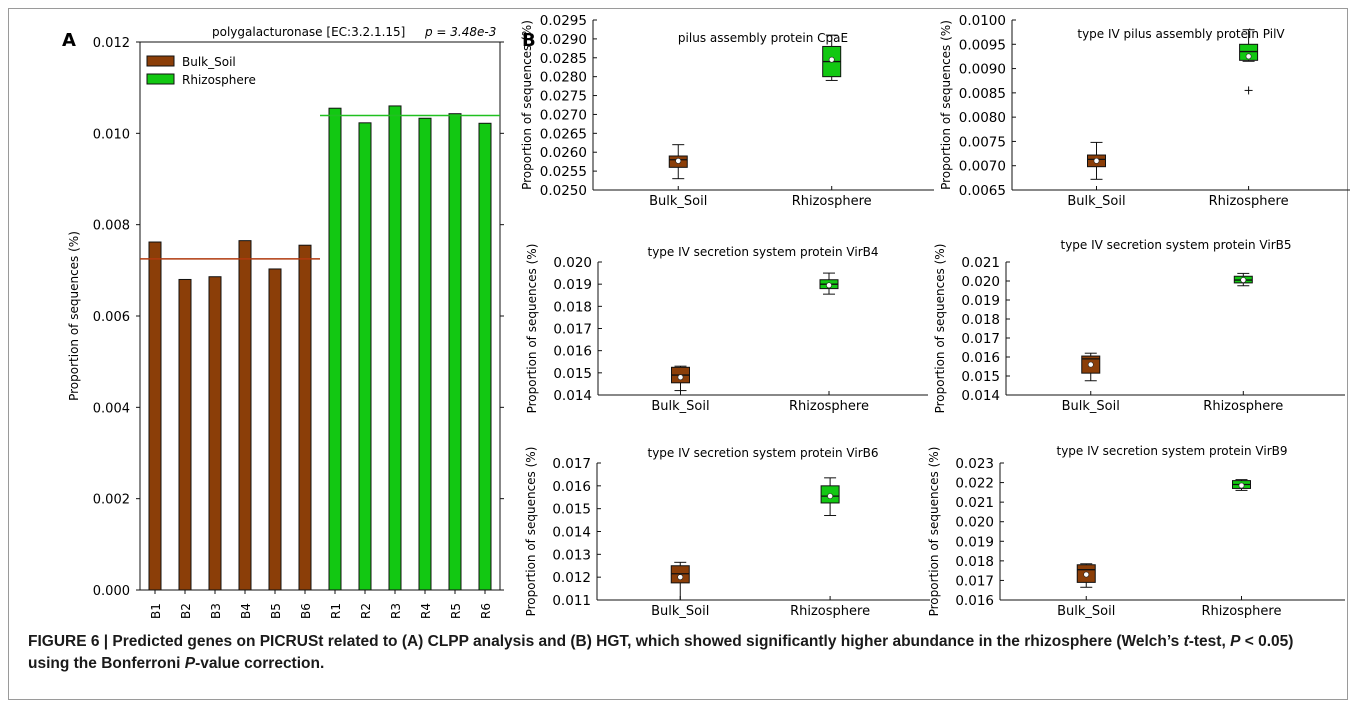 The height and width of the screenshot is (708, 1357). What do you see at coordinates (426, 611) in the screenshot?
I see `x-tick-label: R4` at bounding box center [426, 611].